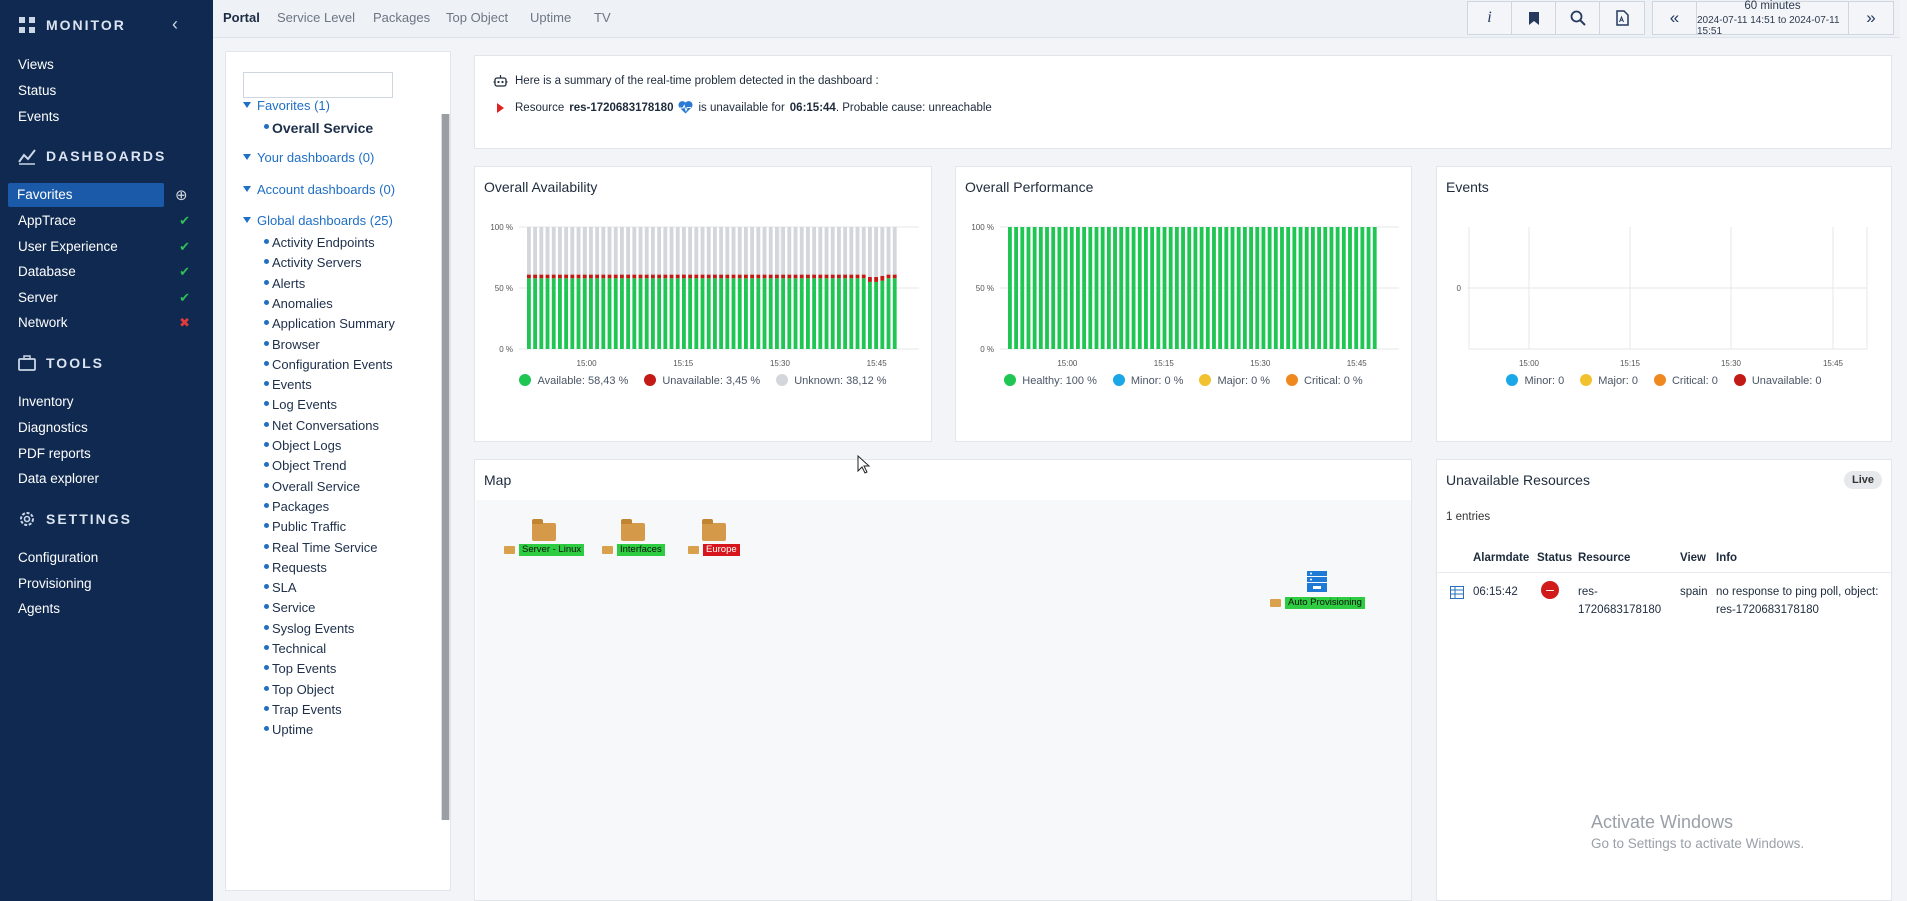 The width and height of the screenshot is (1907, 901). What do you see at coordinates (1555, 558) in the screenshot?
I see `column-header-status: Status` at bounding box center [1555, 558].